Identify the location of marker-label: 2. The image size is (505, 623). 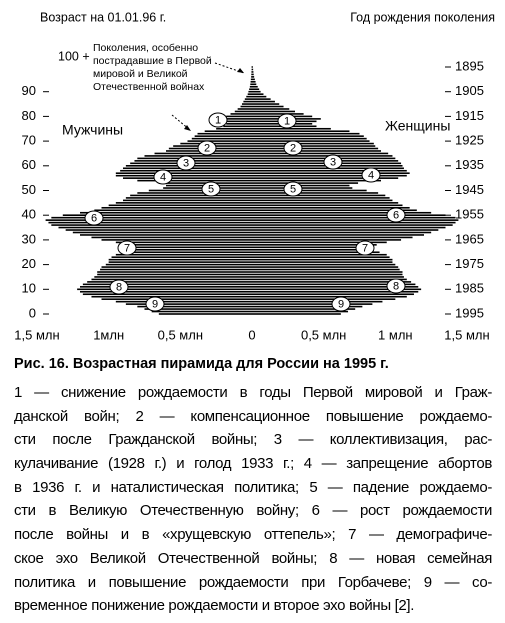
(207, 148).